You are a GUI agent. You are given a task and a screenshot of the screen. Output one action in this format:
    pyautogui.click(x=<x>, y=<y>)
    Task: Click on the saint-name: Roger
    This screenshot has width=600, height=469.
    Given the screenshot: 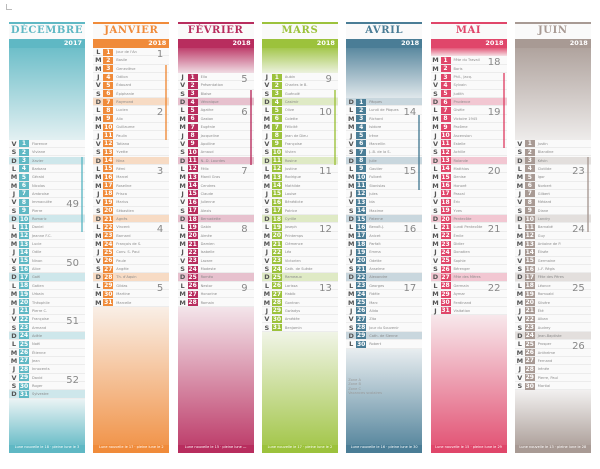 What is the action you would take?
    pyautogui.click(x=37, y=386)
    